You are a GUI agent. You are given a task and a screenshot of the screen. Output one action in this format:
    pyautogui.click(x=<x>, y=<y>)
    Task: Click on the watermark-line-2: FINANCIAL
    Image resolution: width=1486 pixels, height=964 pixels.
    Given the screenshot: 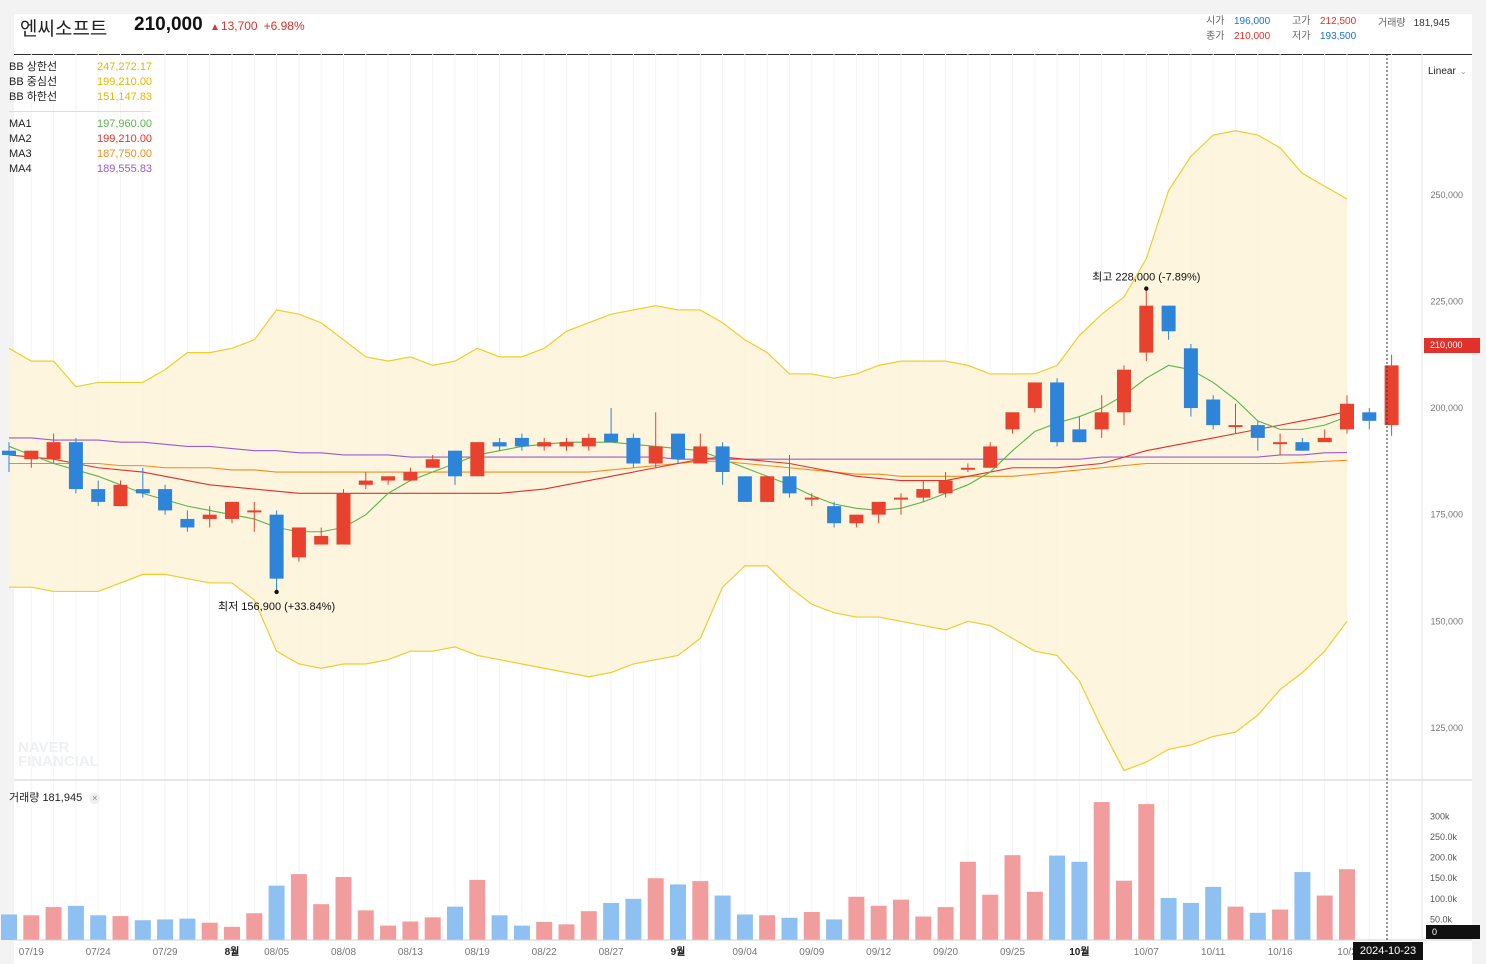 What is the action you would take?
    pyautogui.click(x=58, y=761)
    